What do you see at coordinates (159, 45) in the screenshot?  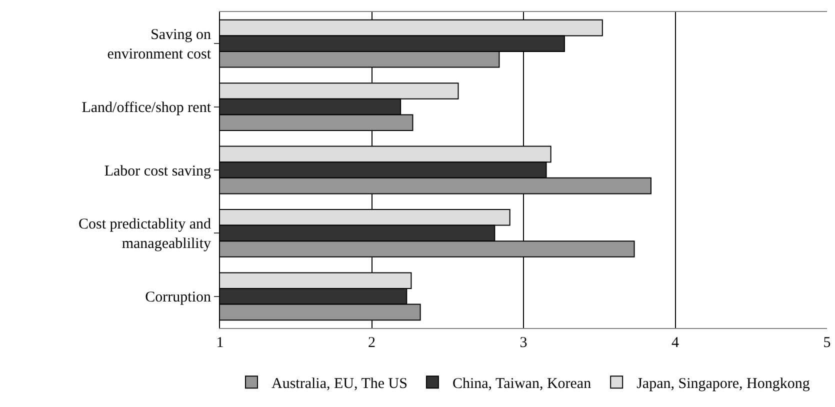 I see `y-tick-label: Saving on environment cost` at bounding box center [159, 45].